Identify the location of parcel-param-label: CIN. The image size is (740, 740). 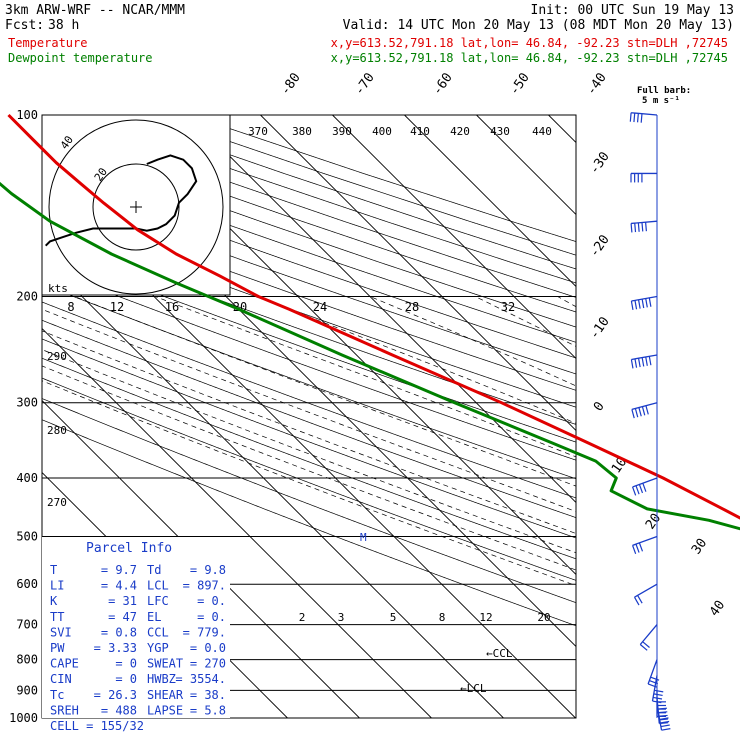
(61, 679).